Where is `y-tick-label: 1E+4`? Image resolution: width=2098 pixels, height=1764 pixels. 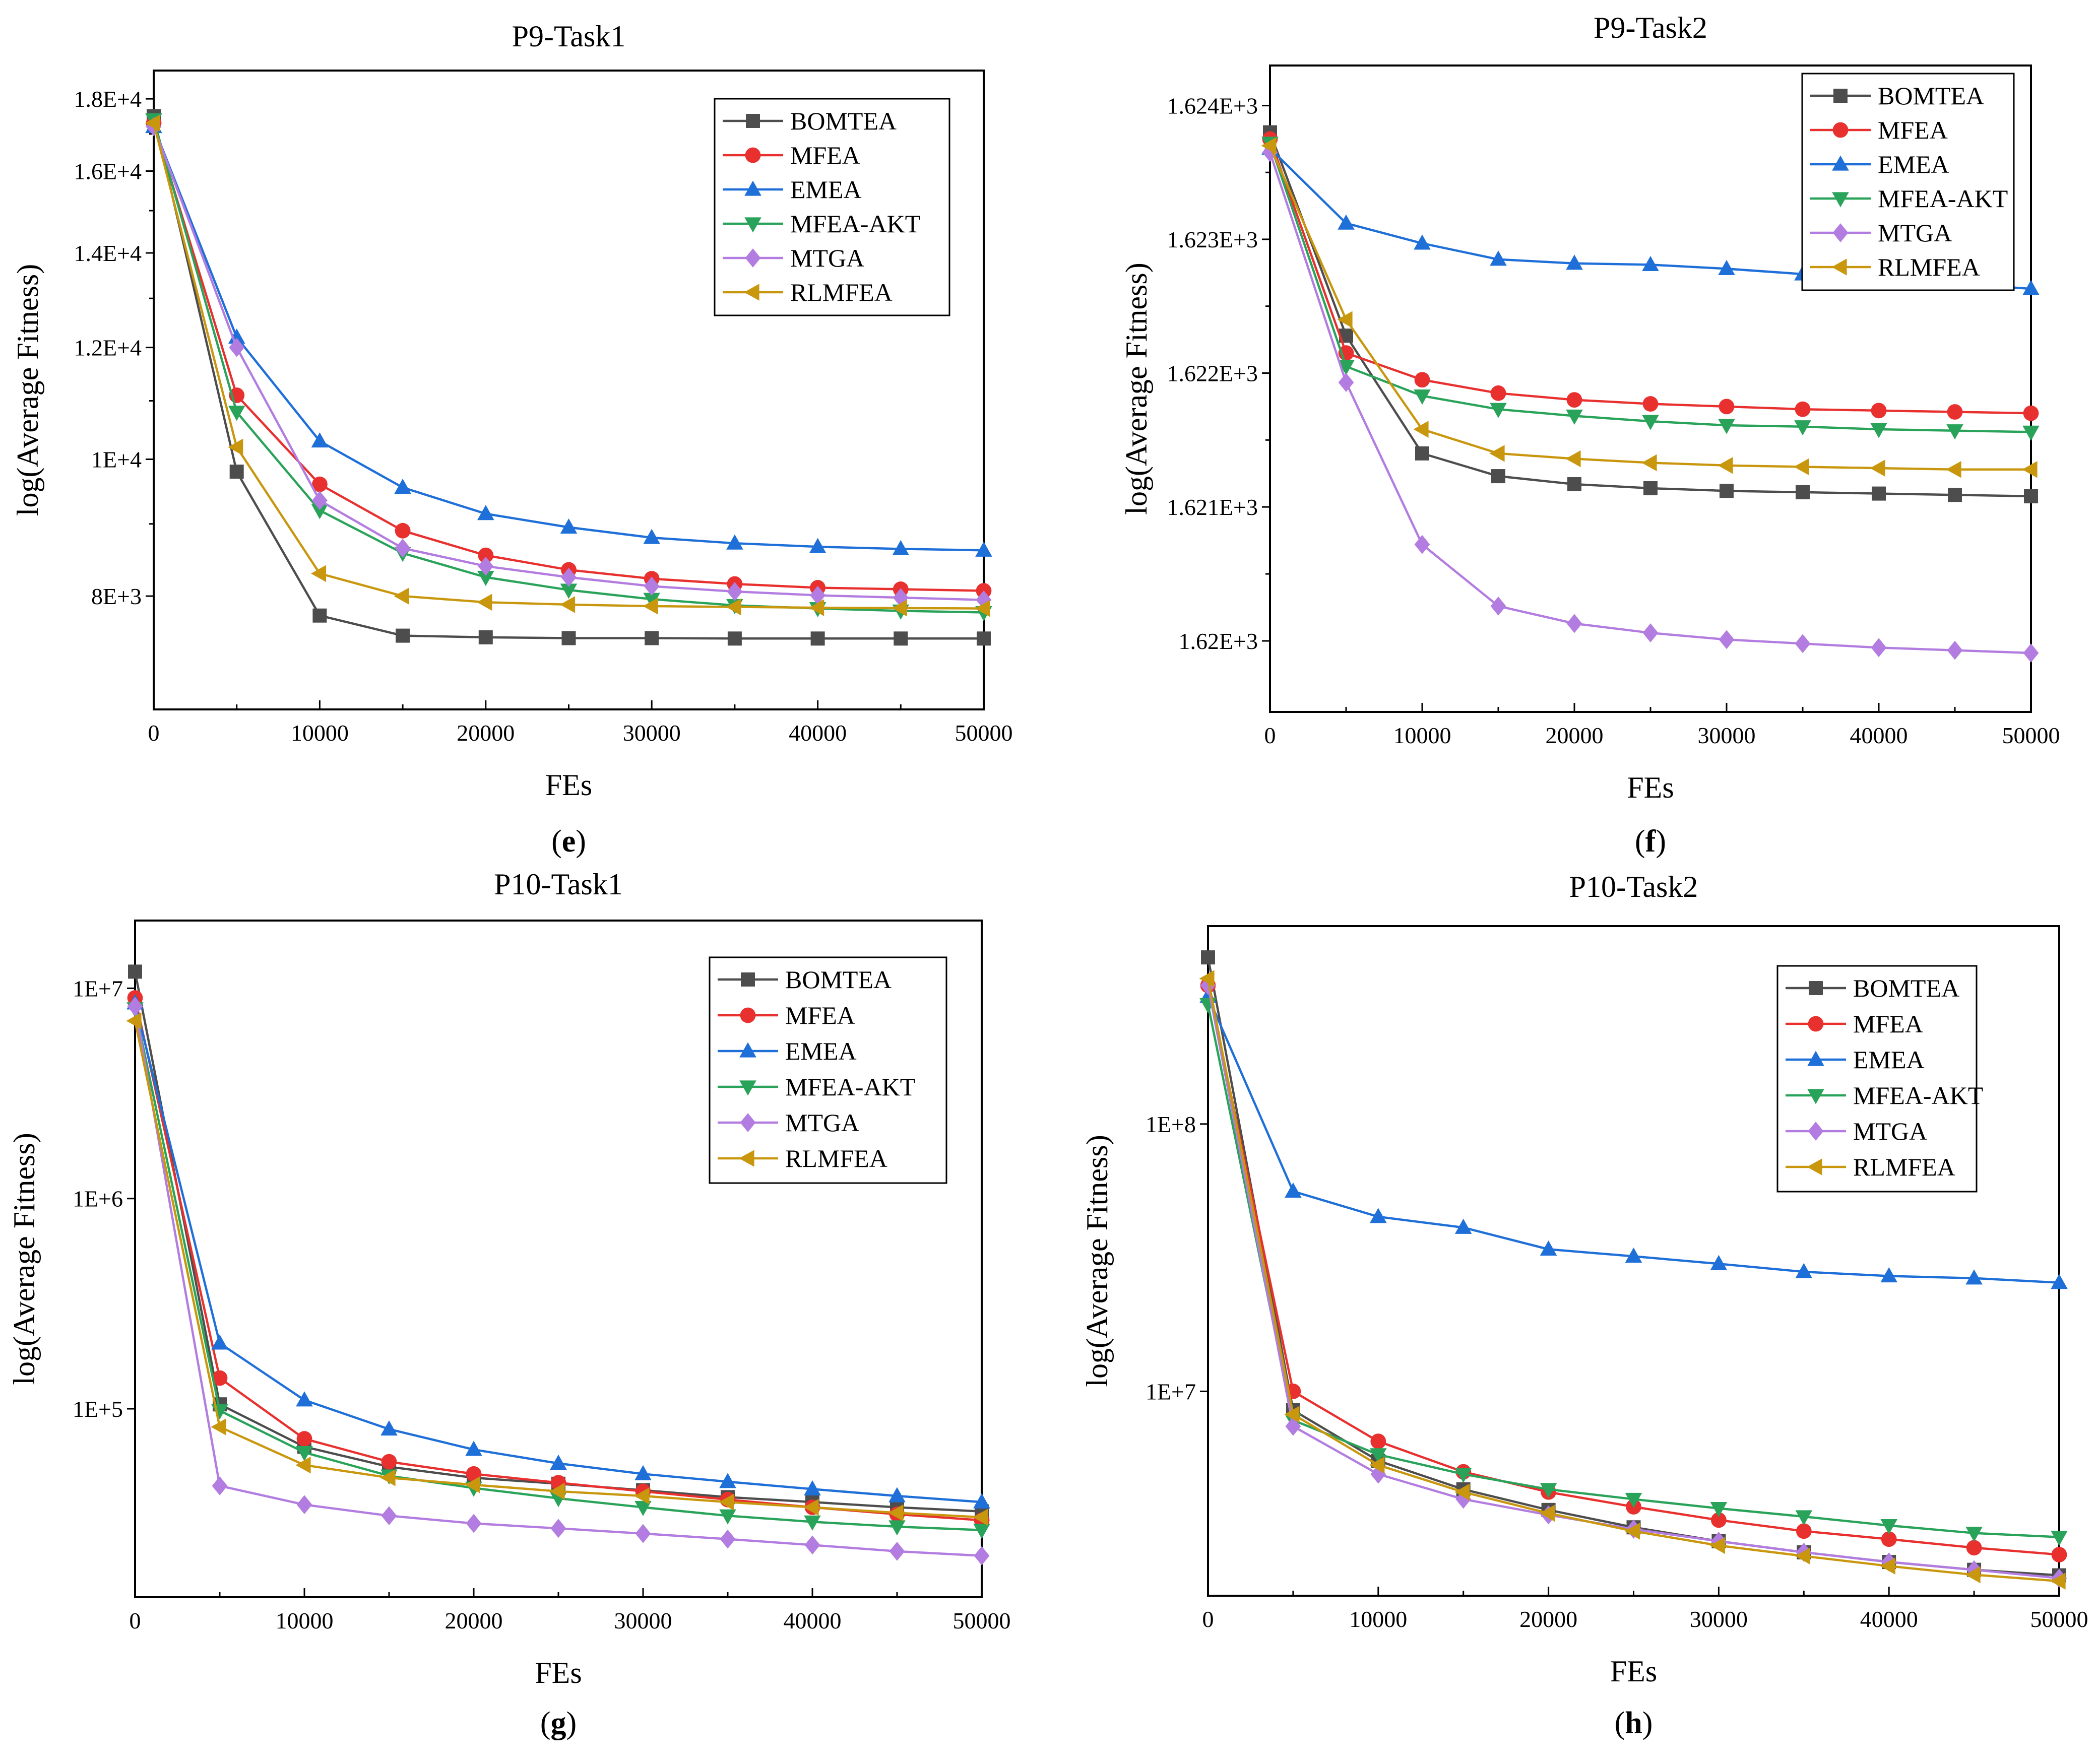
y-tick-label: 1E+4 is located at coordinates (116, 459).